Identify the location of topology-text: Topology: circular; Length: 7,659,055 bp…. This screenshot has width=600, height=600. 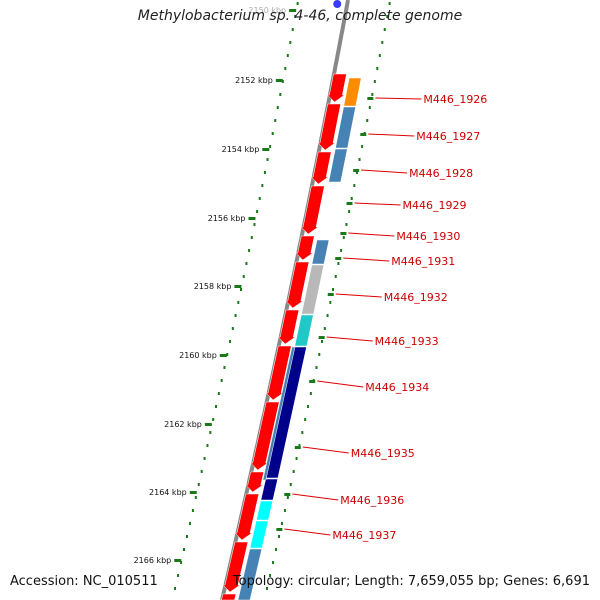
(411, 581).